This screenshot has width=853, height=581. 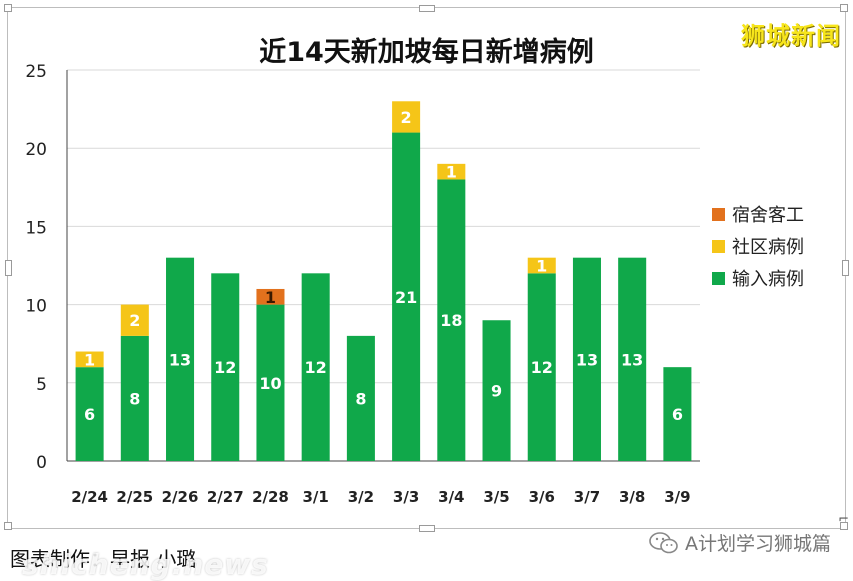 I want to click on legend-swatch-community, so click(x=718, y=246).